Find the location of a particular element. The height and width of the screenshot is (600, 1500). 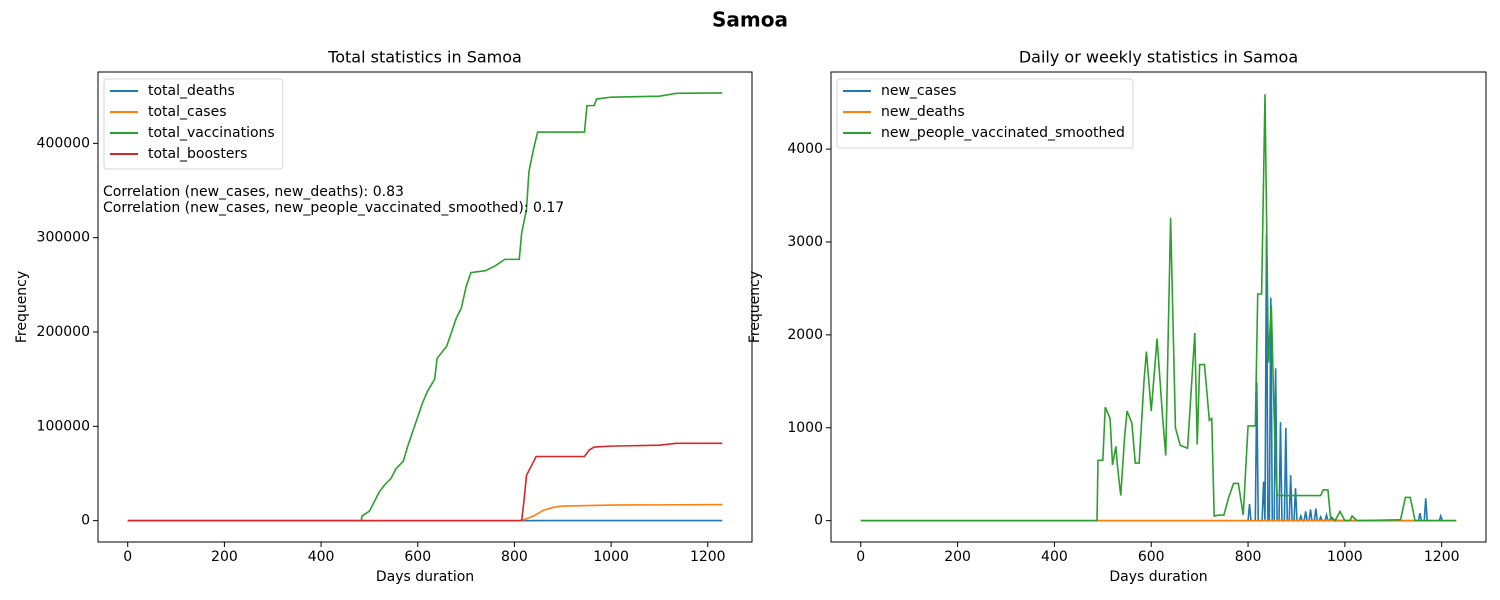

y-tick-label: 1000 is located at coordinates (805, 428).